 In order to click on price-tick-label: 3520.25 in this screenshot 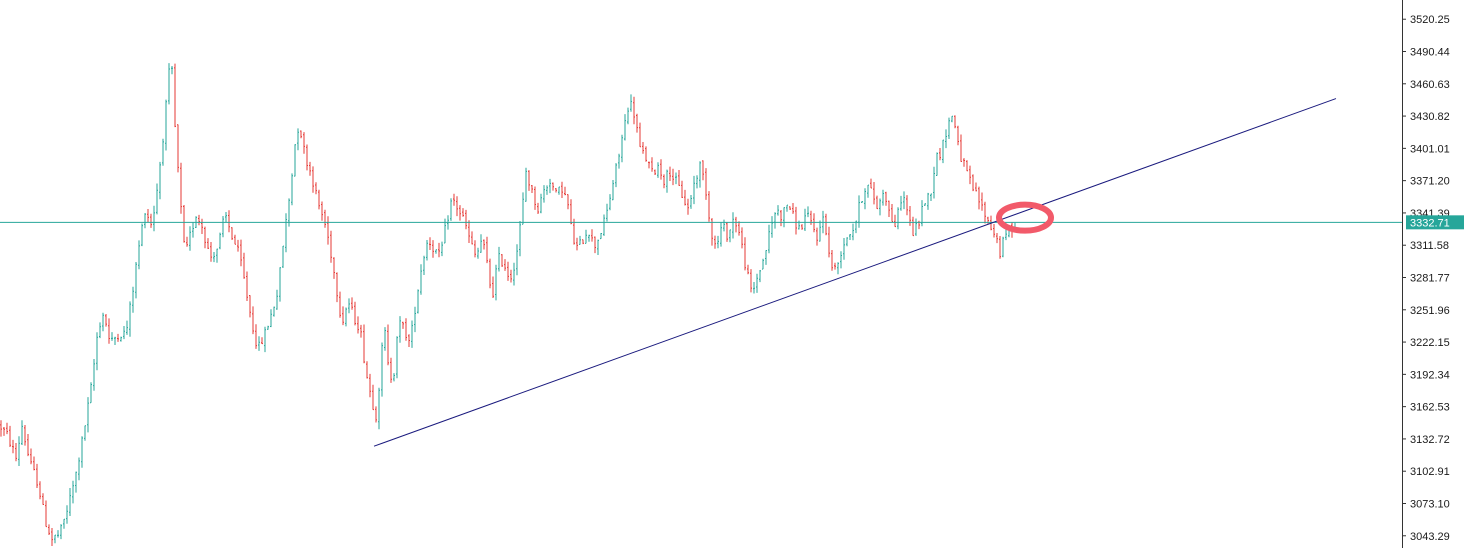, I will do `click(1430, 20)`.